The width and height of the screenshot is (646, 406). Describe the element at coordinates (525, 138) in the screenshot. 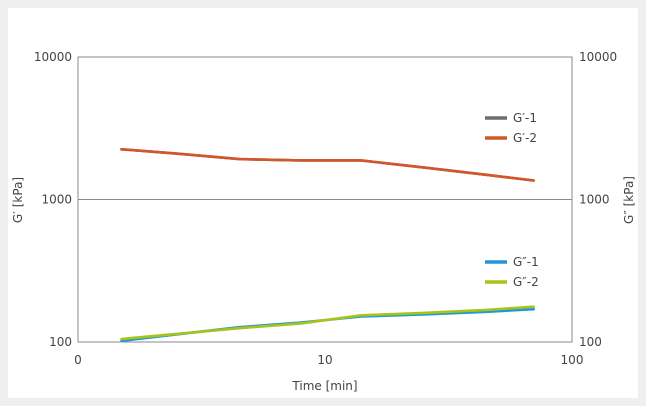

I see `legend-entry-label: G′-2` at that location.